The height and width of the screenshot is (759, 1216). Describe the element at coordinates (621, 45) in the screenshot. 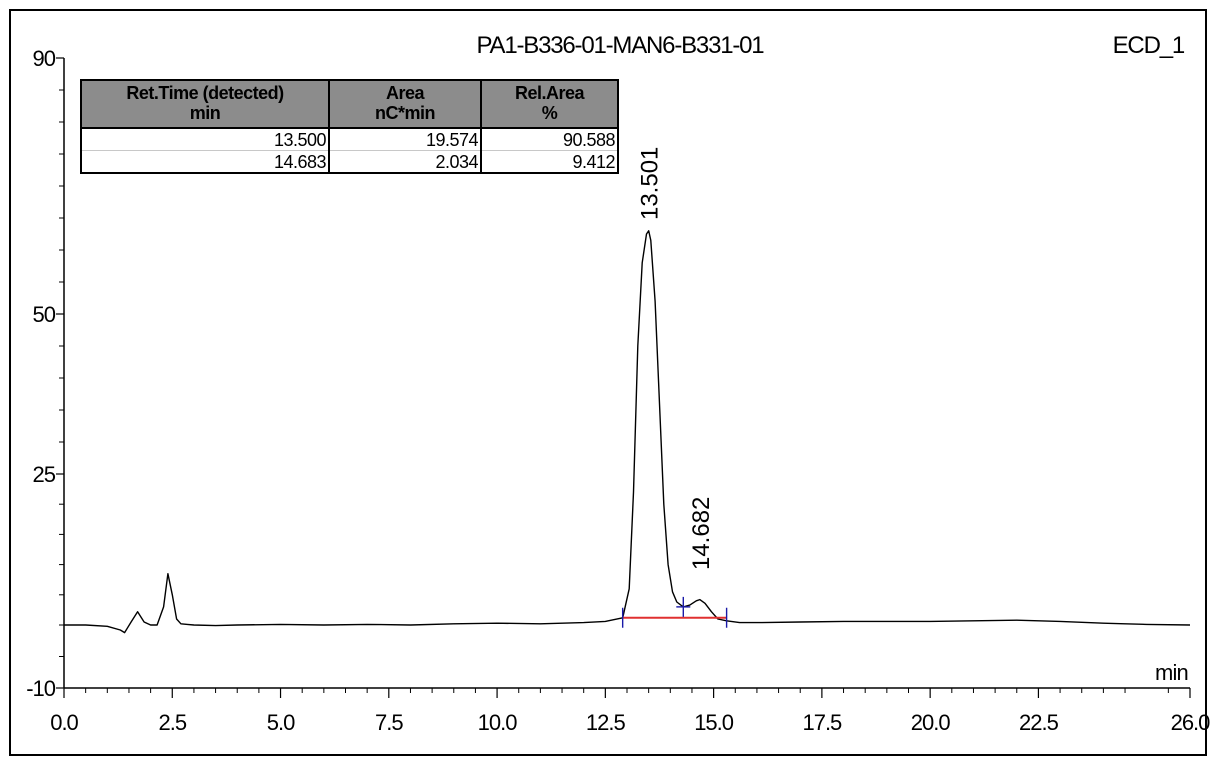

I see `chart-title: PA1-B336-01-MAN6-B331-01` at that location.